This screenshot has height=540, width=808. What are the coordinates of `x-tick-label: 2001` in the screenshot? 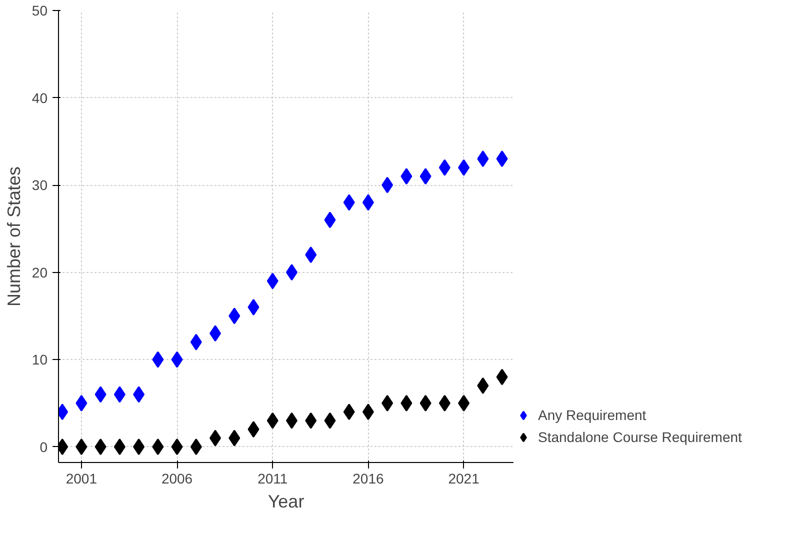 It's located at (82, 478).